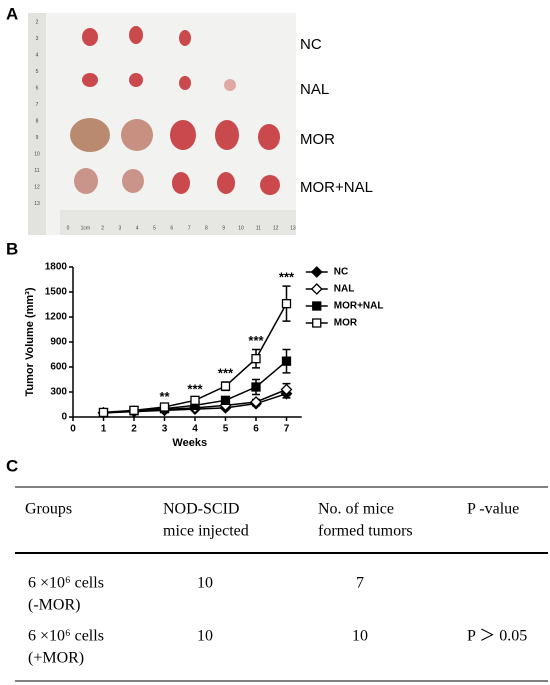 The image size is (550, 685). I want to click on y-axis-label: Tumor Volume (mm³), so click(30, 341).